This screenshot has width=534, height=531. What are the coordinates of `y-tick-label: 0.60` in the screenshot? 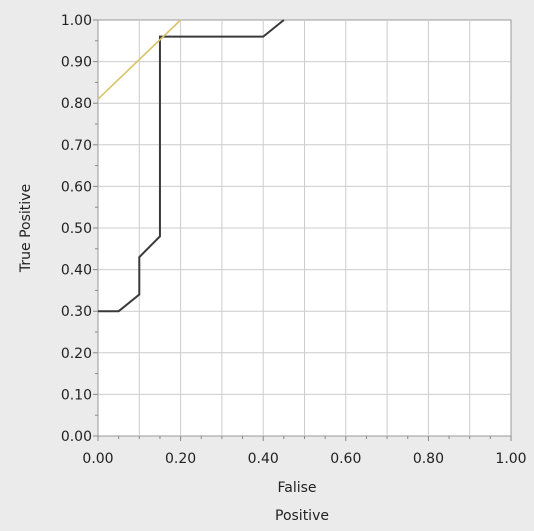 It's located at (76, 187).